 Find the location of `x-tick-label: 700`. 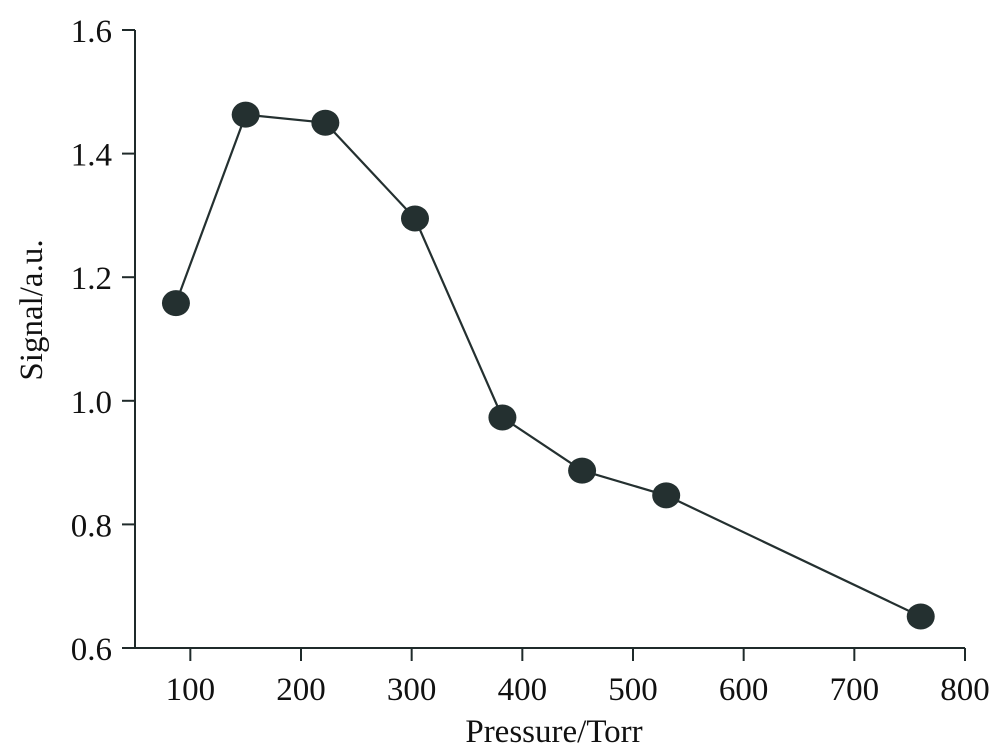

x-tick-label: 700 is located at coordinates (855, 690).